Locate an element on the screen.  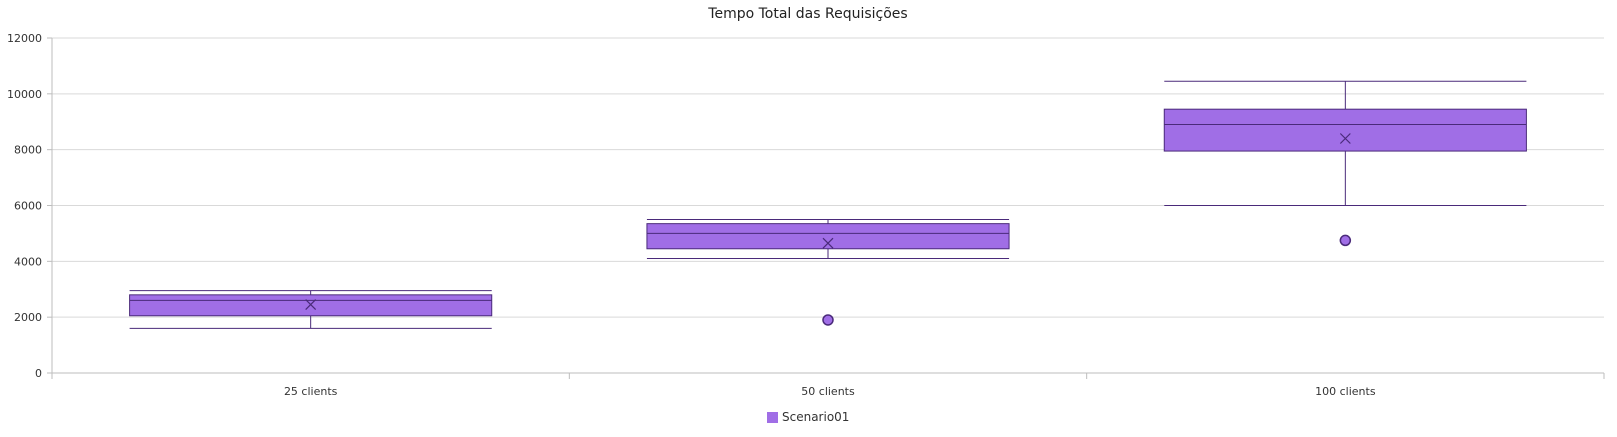
y-tick-label: 0 is located at coordinates (38, 373).